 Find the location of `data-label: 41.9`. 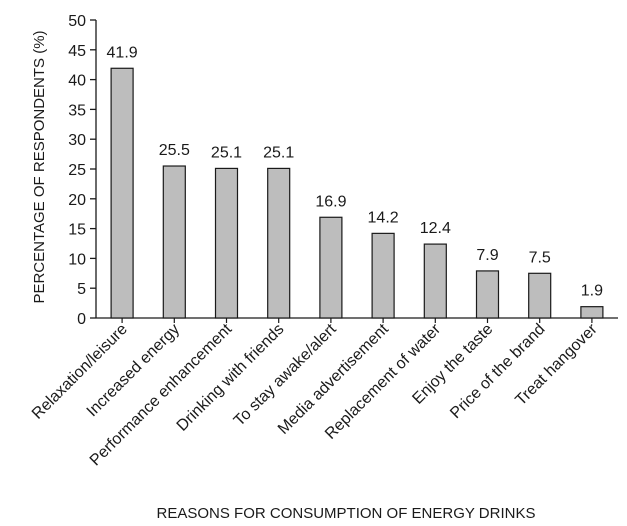

data-label: 41.9 is located at coordinates (122, 52).